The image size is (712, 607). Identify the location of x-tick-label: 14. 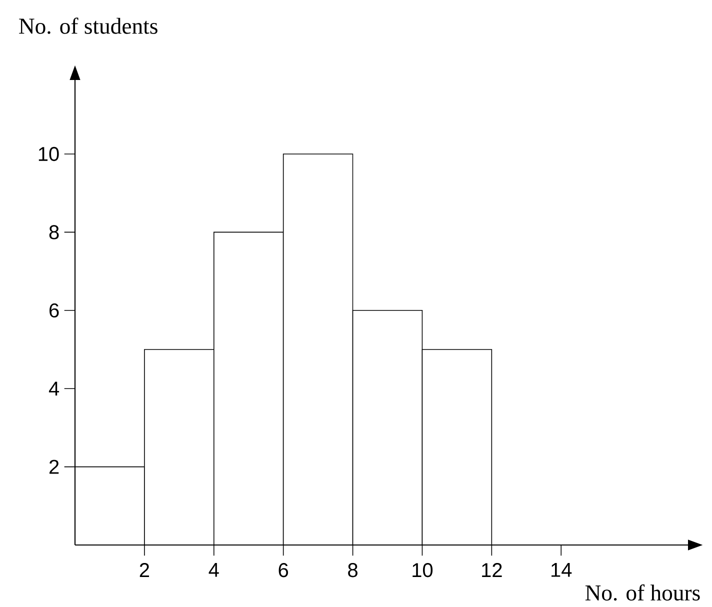
(562, 570).